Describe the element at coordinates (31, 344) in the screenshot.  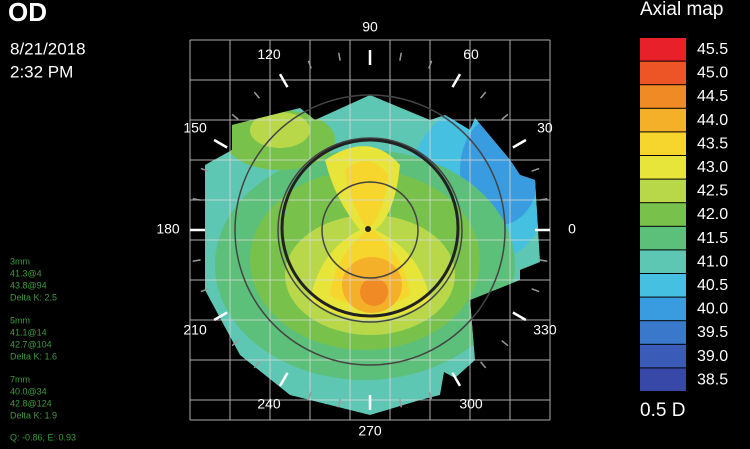
I see `stat-line: 42.7@104` at that location.